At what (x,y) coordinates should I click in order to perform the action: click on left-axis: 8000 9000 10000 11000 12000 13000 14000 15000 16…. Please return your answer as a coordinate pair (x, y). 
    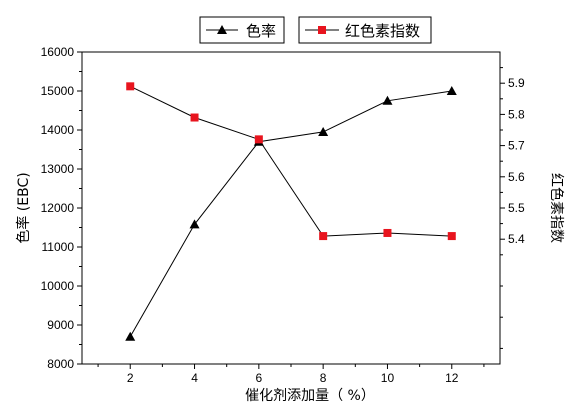
    Looking at the image, I should click on (61, 208).